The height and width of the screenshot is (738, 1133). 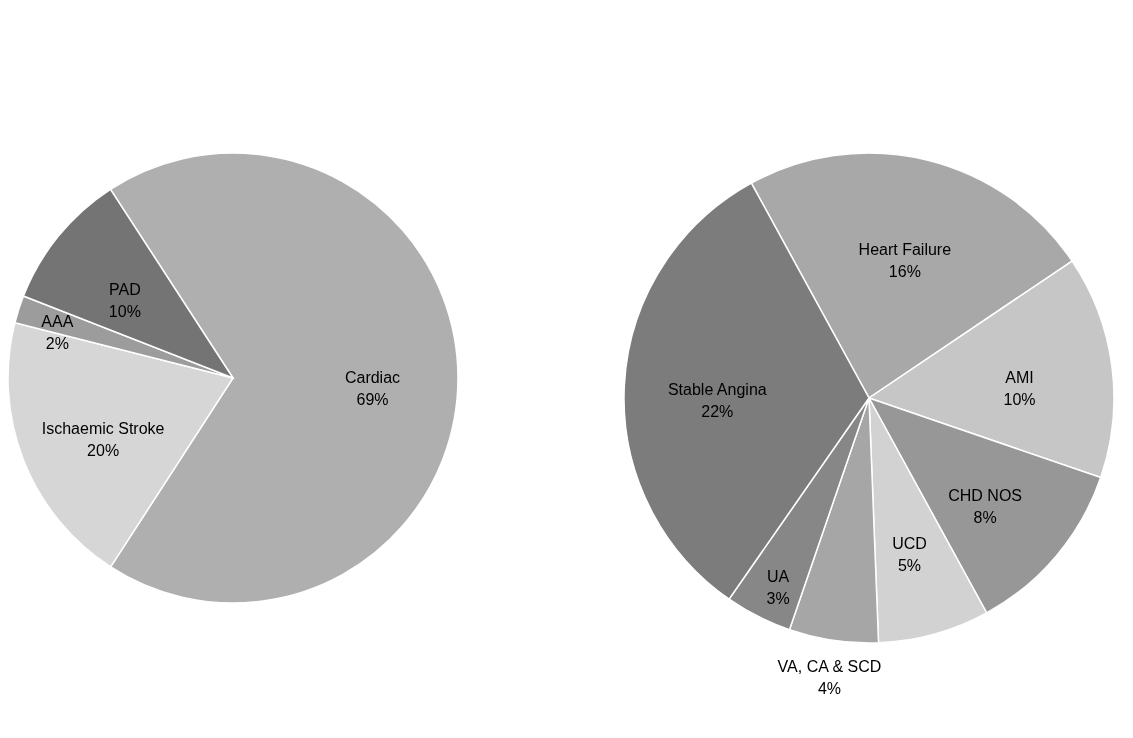 I want to click on data-label: 20%, so click(x=103, y=450).